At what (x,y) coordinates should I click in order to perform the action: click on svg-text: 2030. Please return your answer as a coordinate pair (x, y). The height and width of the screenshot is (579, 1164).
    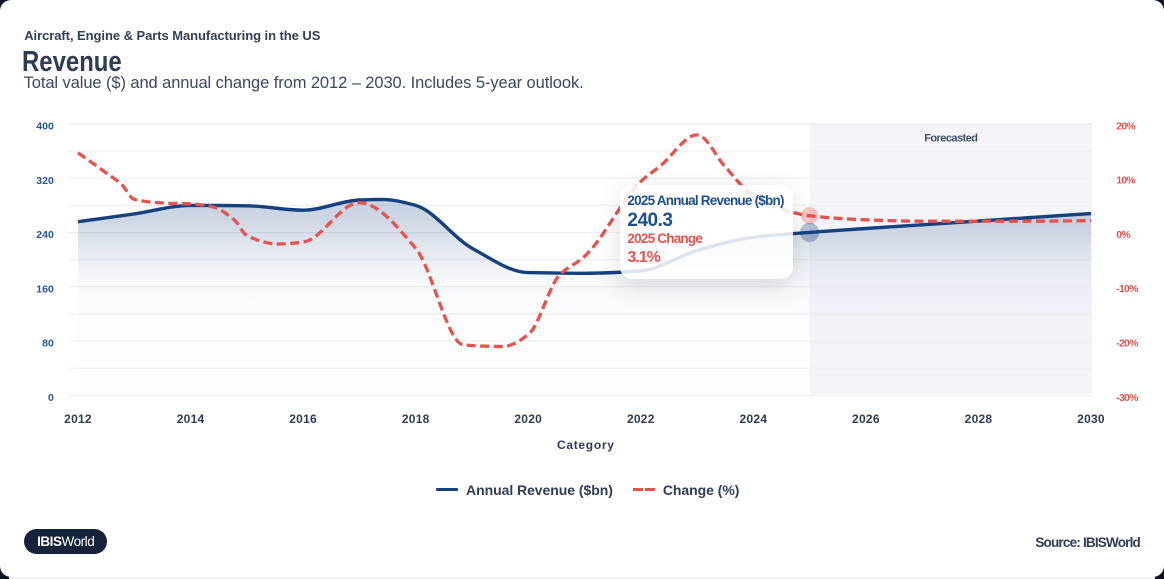
    Looking at the image, I should click on (1091, 419).